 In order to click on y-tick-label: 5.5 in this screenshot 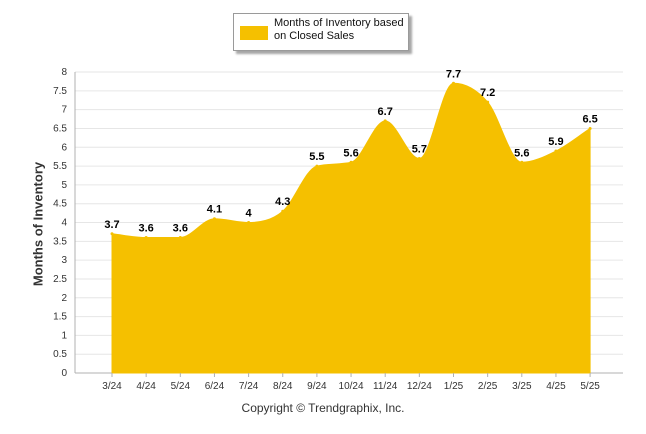, I will do `click(60, 166)`.